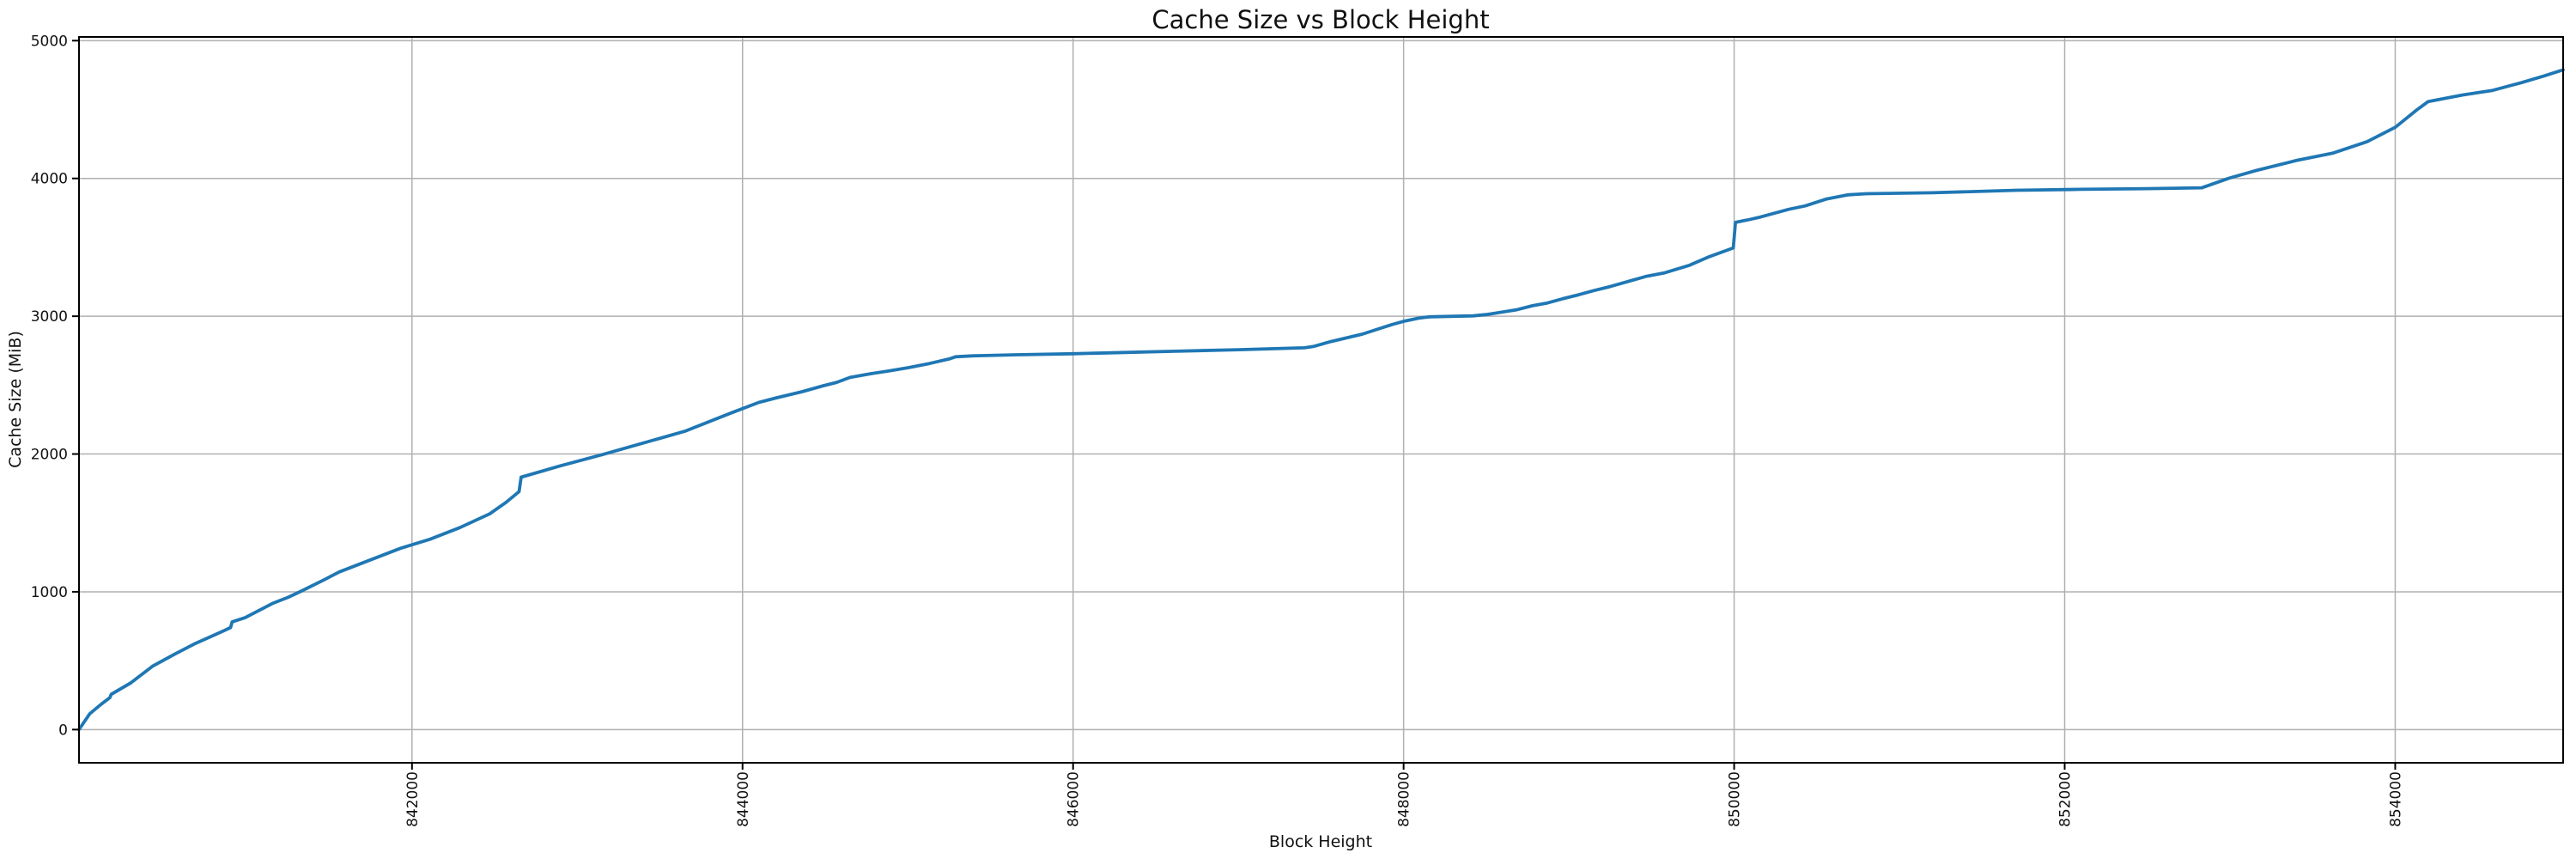 The width and height of the screenshot is (2576, 859). I want to click on x-axis-label: Block Height, so click(1320, 842).